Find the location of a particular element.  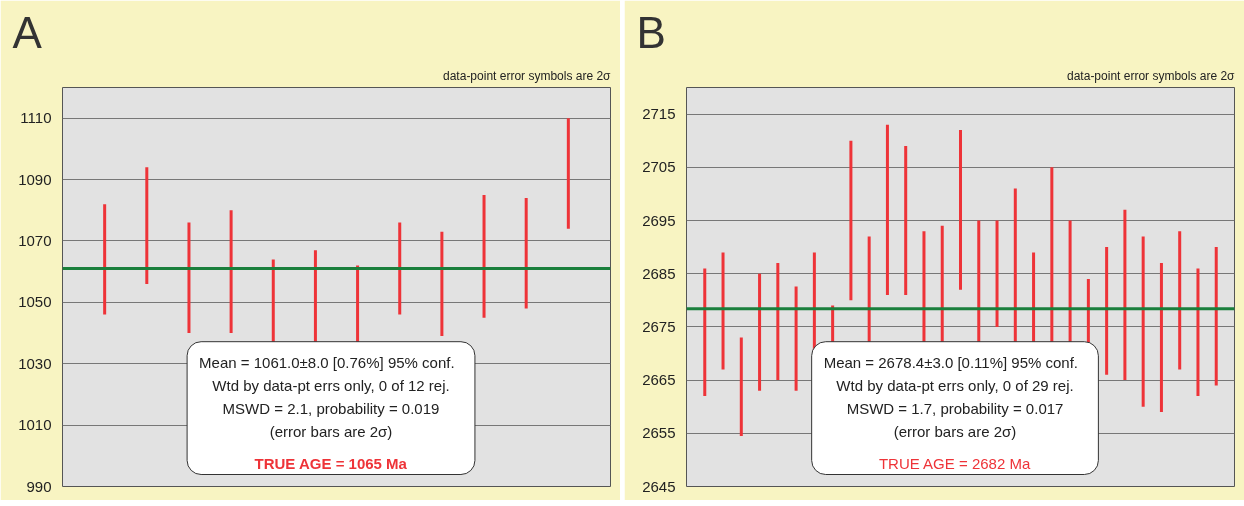

y-tick-label: 2645 is located at coordinates (659, 486).